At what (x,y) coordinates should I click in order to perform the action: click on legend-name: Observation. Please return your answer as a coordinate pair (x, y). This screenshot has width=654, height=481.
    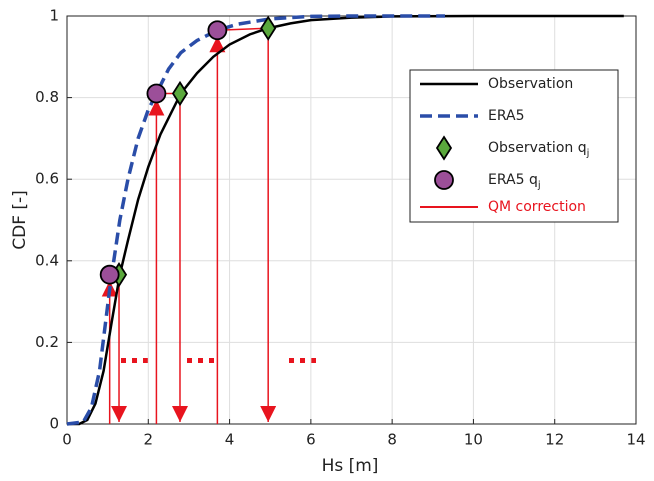
    Looking at the image, I should click on (530, 84).